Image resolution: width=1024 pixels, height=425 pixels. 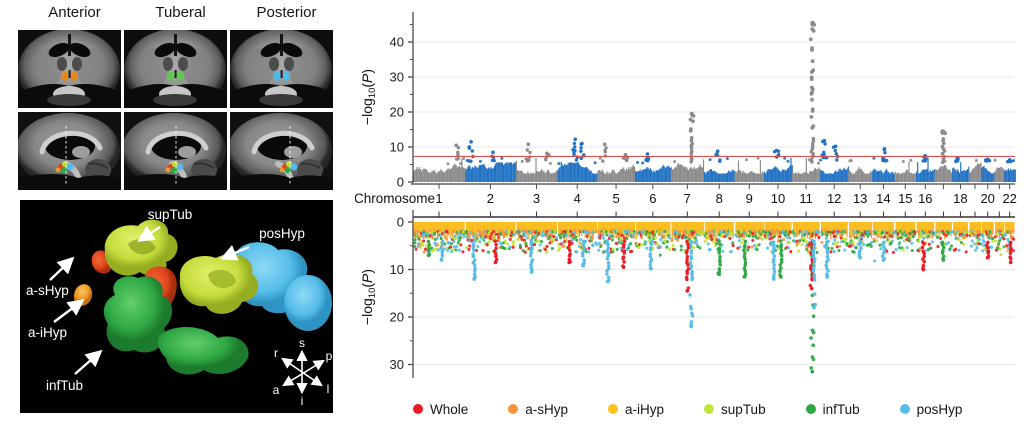 I want to click on svg-text: 22, so click(x=1009, y=198).